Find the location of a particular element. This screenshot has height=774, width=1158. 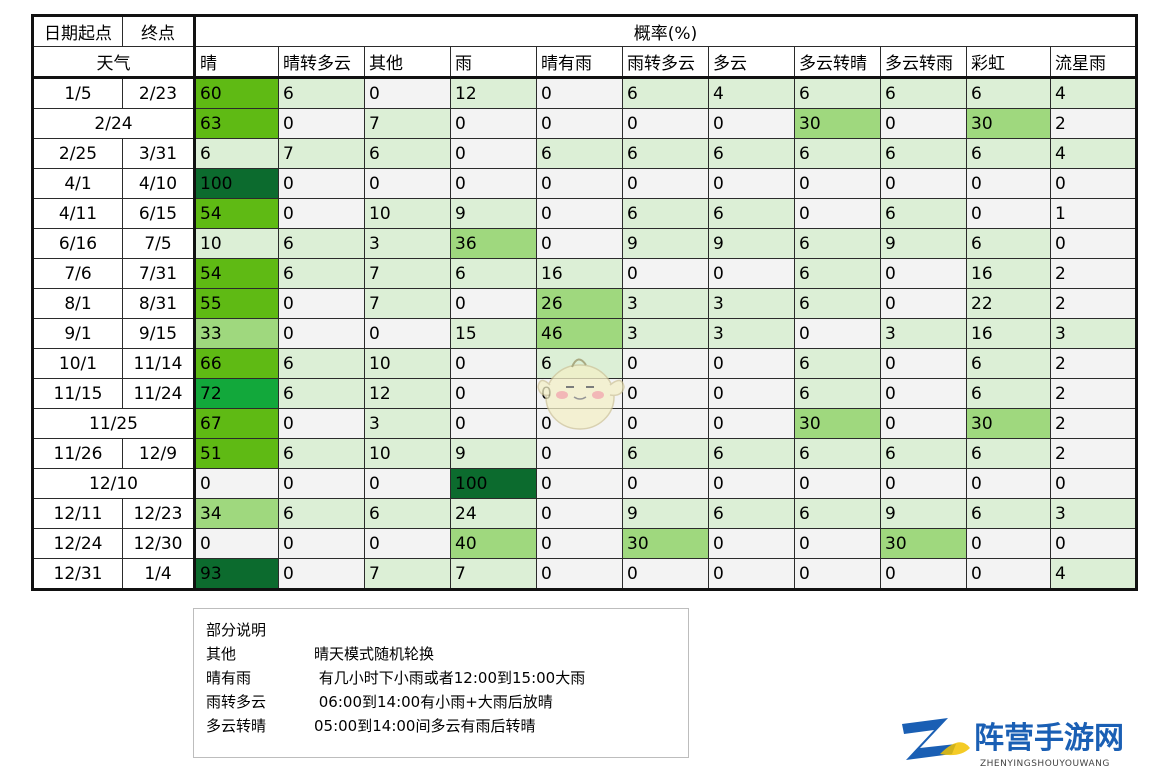

note-key: 多云转晴 is located at coordinates (236, 725).